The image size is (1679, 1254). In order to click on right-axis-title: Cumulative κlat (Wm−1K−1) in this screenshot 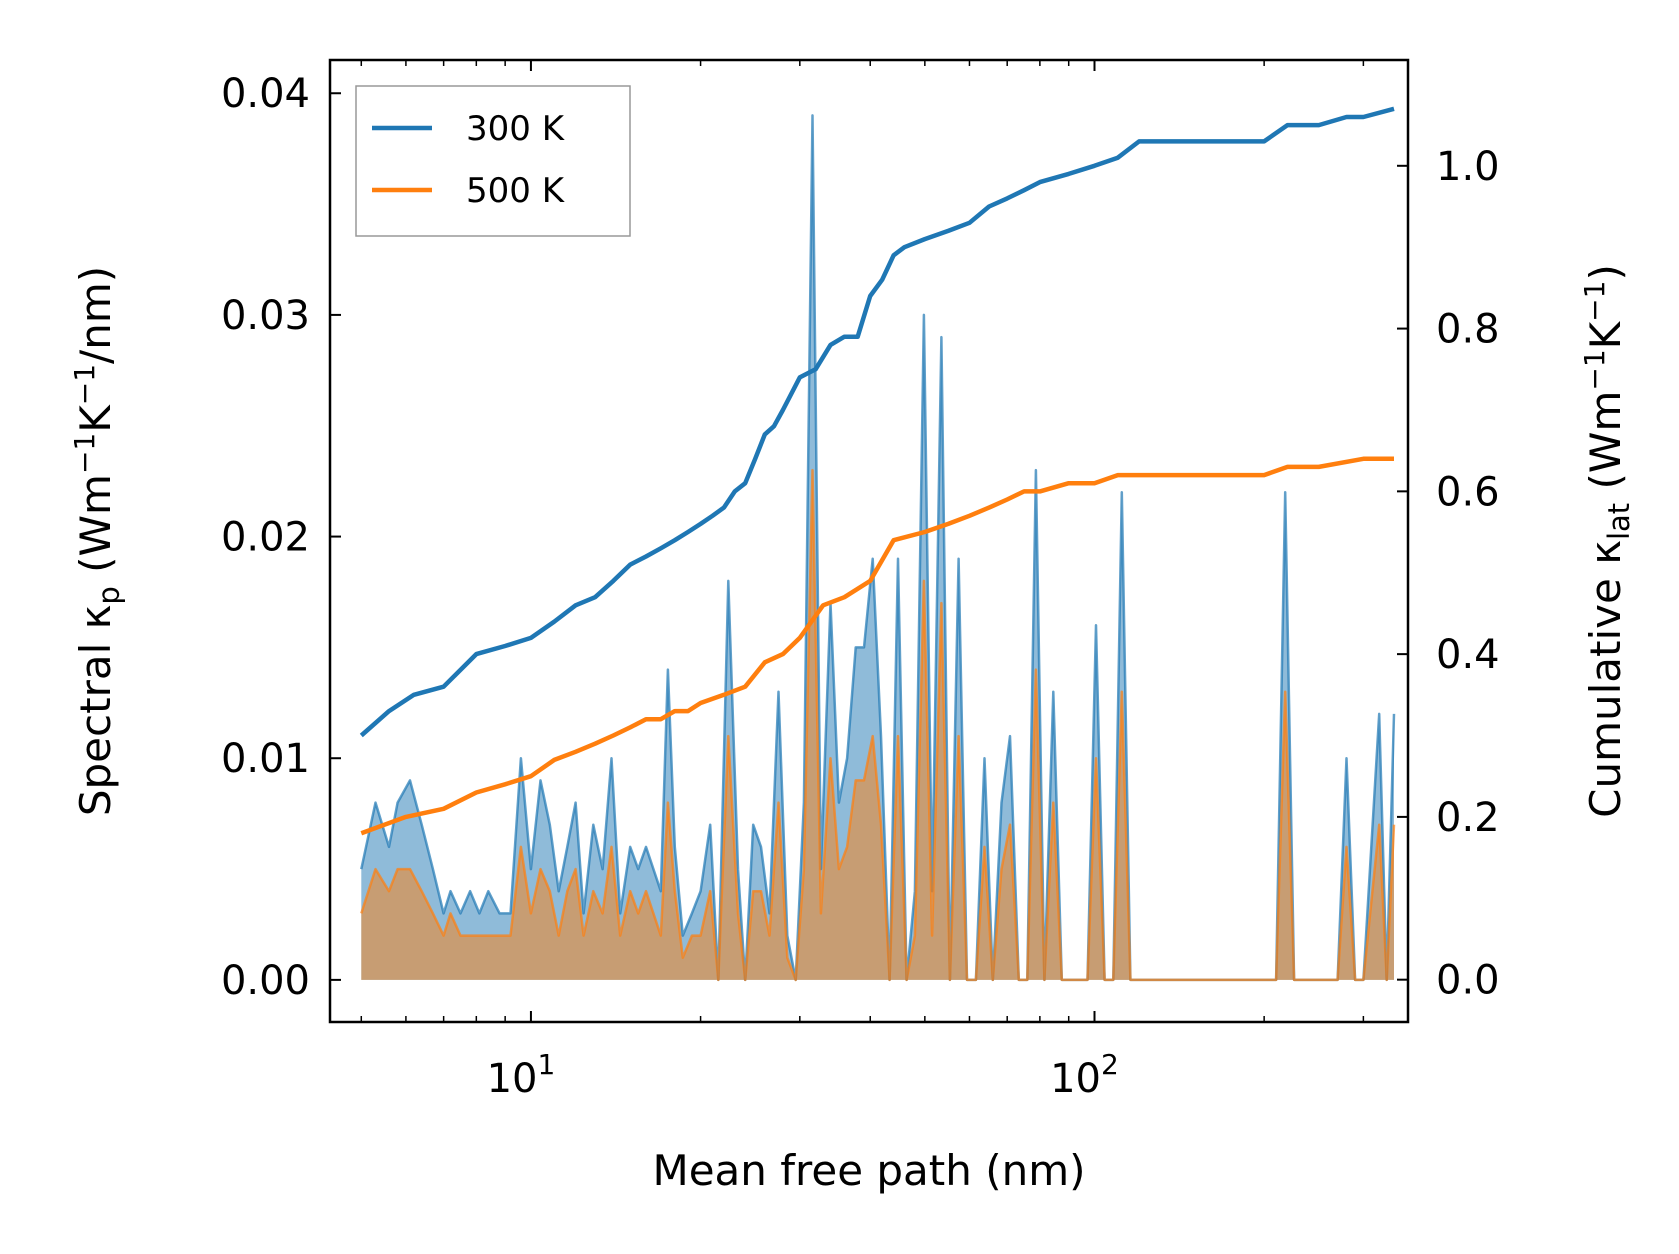, I will do `click(1607, 541)`.